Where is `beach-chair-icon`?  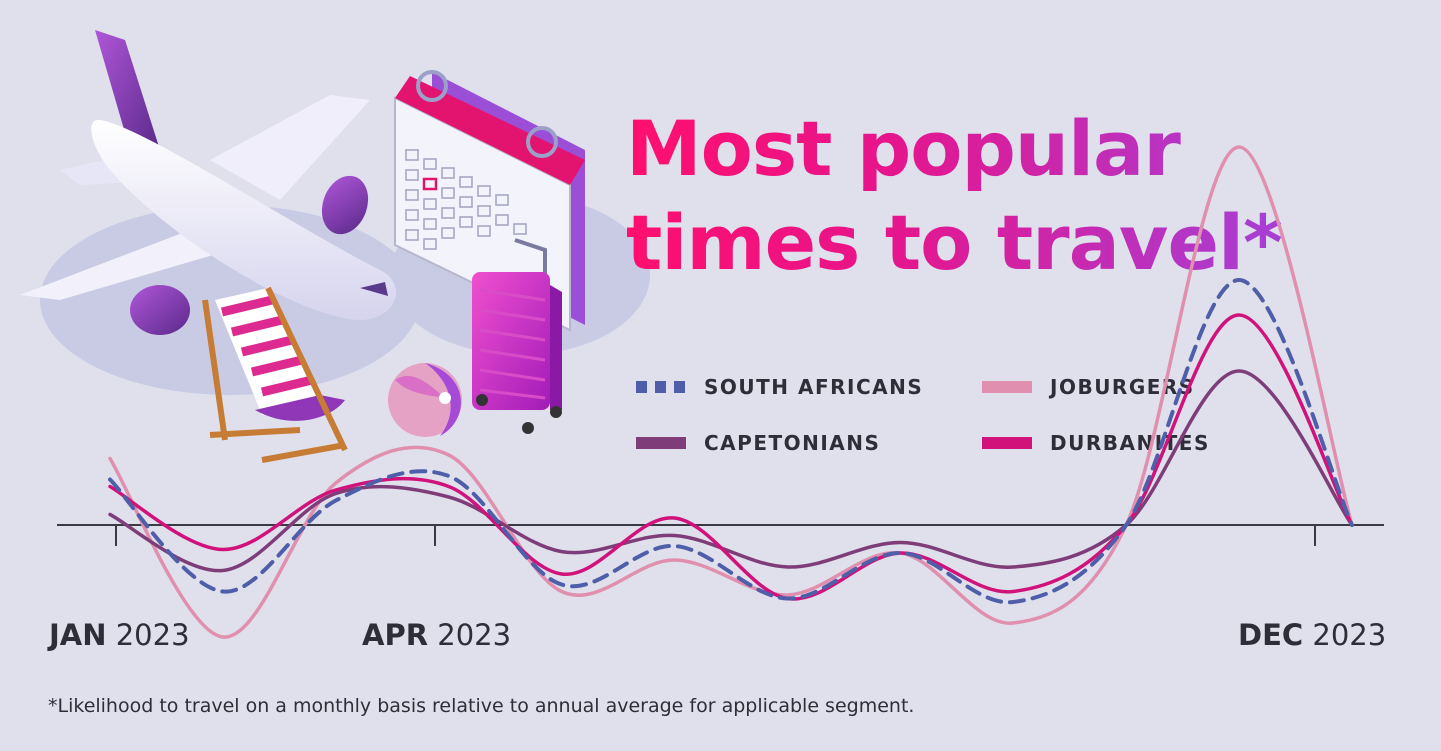
beach-chair-icon is located at coordinates (275, 374).